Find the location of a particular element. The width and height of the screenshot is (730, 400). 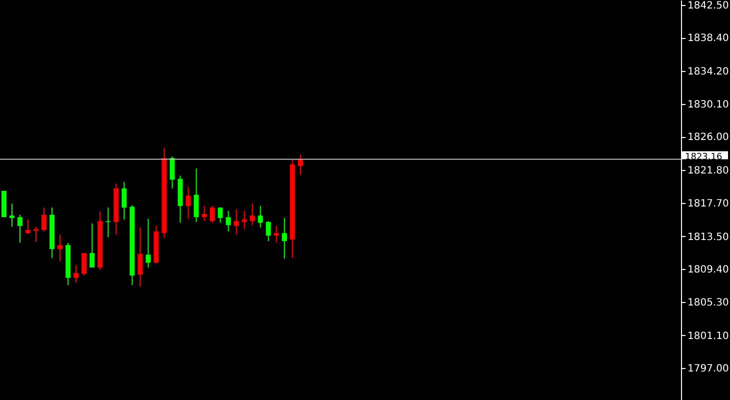

y-tick-label: 1813.50 is located at coordinates (708, 237).